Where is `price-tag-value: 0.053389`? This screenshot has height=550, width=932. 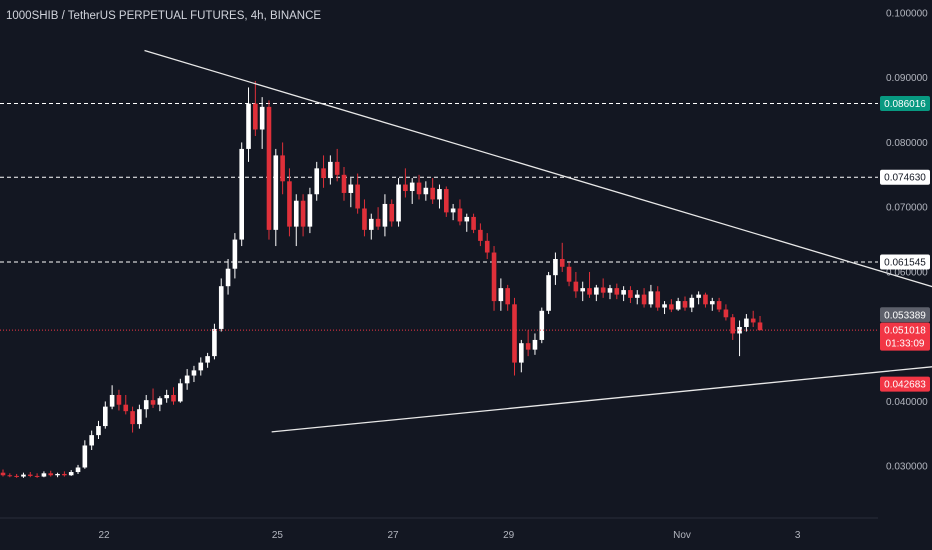 price-tag-value: 0.053389 is located at coordinates (905, 315).